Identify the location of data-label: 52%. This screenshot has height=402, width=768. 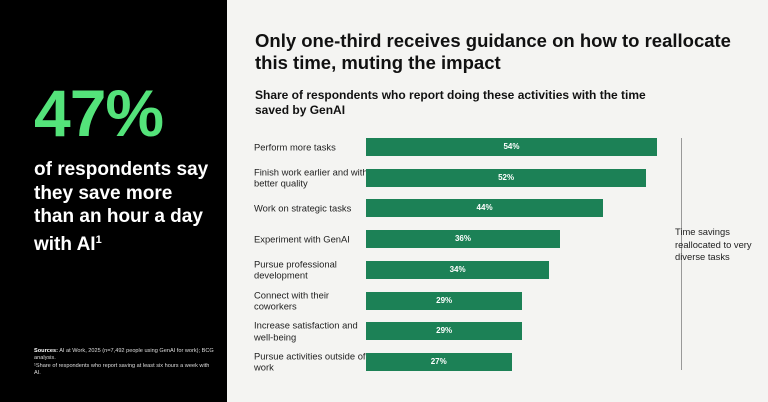
(506, 177).